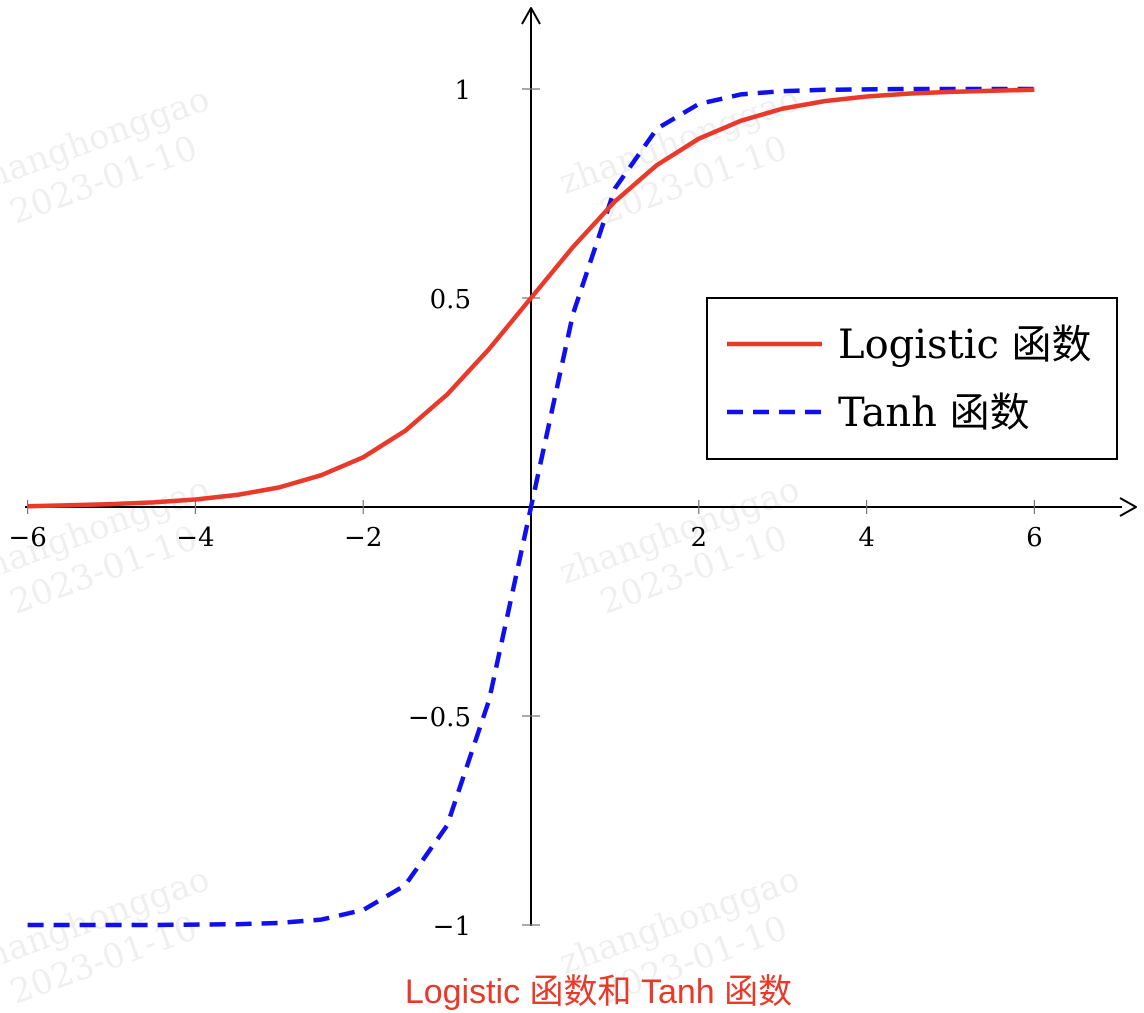 This screenshot has height=1013, width=1144. I want to click on x-tick-label: 6, so click(1034, 538).